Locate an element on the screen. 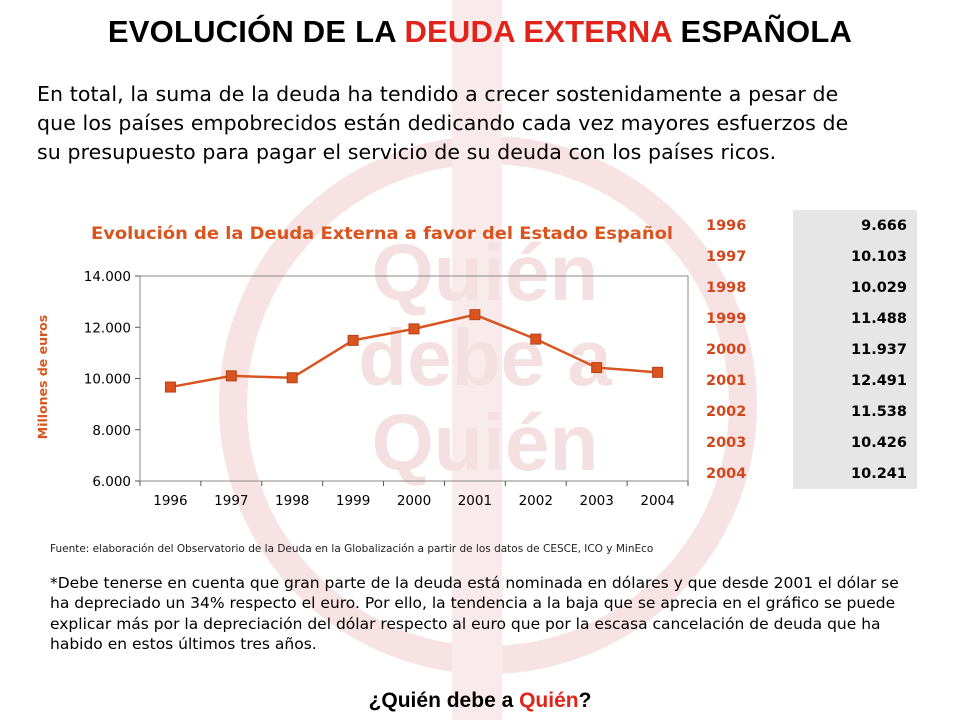 The image size is (960, 720). x-tick-label: 2000 is located at coordinates (414, 501).